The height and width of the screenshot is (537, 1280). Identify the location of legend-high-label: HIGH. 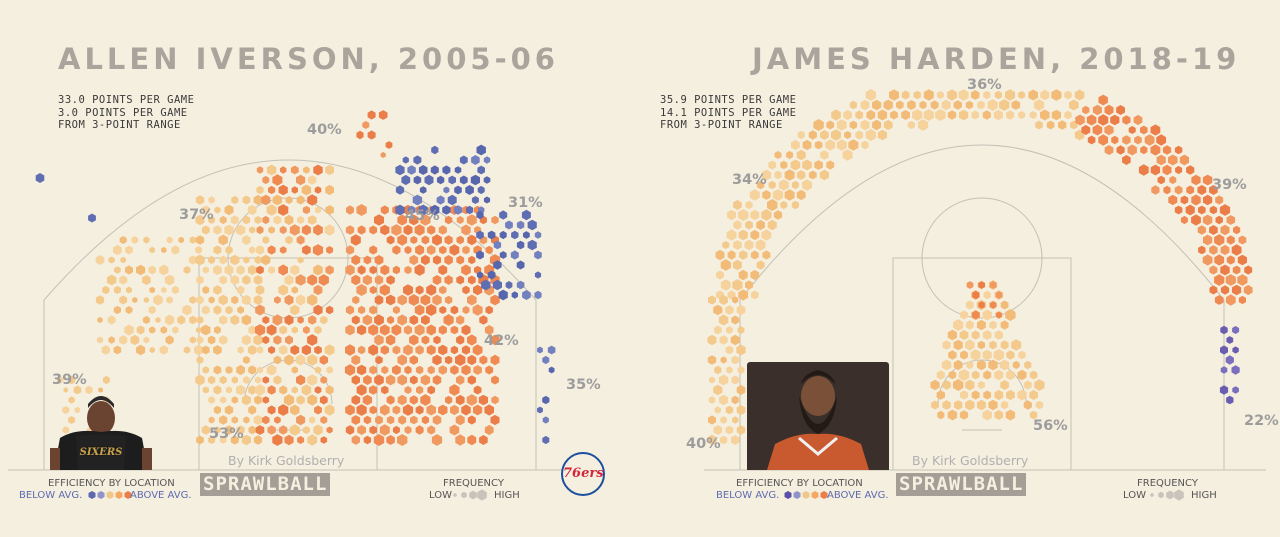
(507, 495).